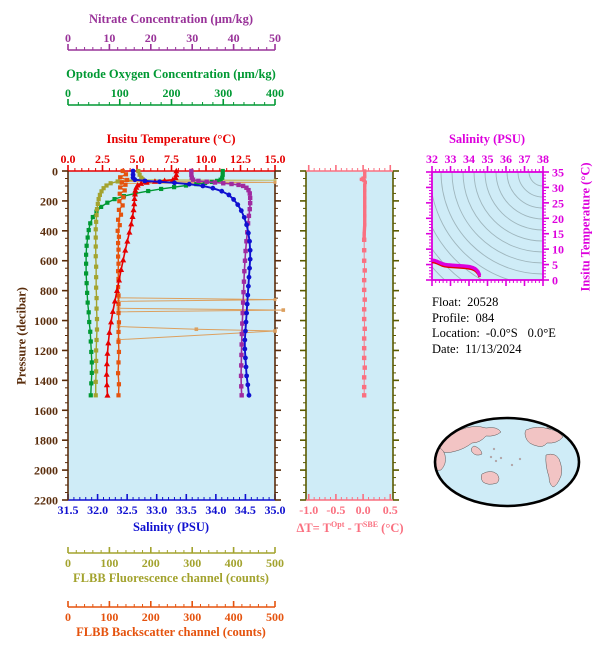 Image resolution: width=609 pixels, height=663 pixels. What do you see at coordinates (192, 617) in the screenshot?
I see `tick-label: 300` at bounding box center [192, 617].